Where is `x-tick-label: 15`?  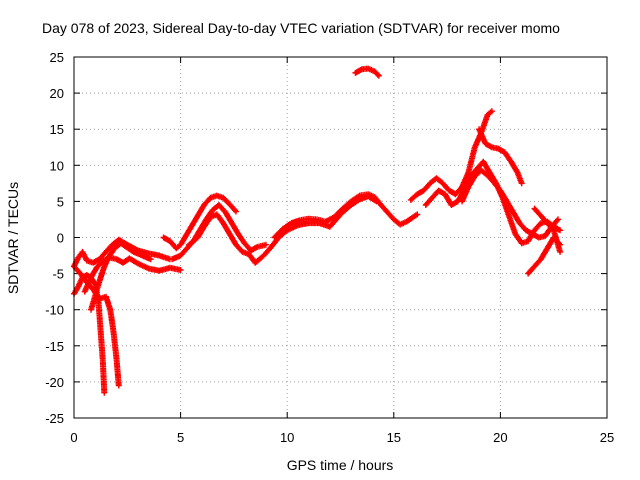 x-tick-label: 15 is located at coordinates (394, 437).